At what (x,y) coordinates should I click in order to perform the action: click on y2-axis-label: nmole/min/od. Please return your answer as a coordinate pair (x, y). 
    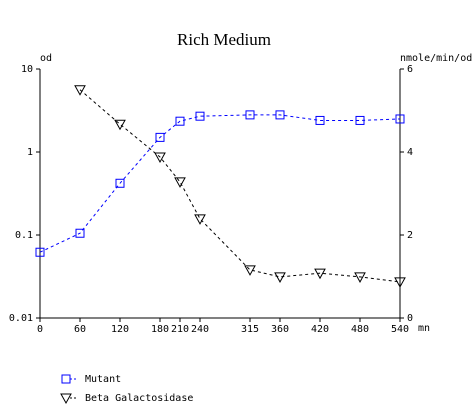
    Looking at the image, I should click on (436, 58).